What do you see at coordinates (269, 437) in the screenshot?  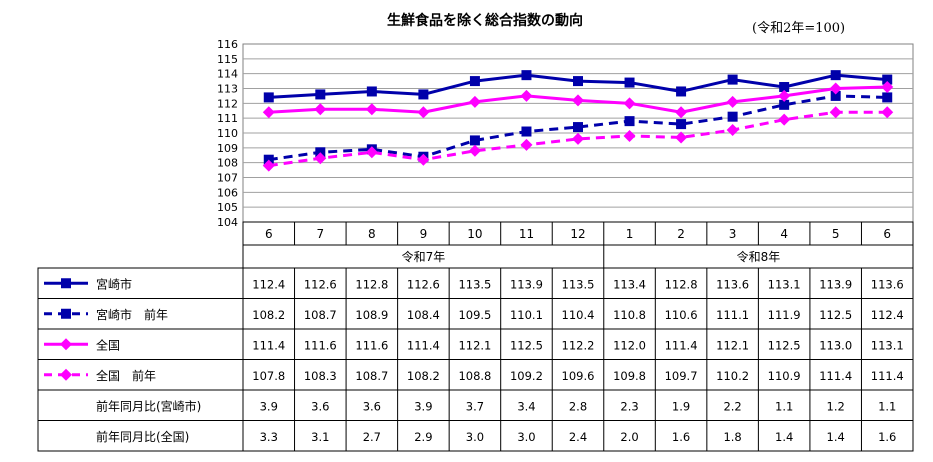 I see `data-label: 3.3` at bounding box center [269, 437].